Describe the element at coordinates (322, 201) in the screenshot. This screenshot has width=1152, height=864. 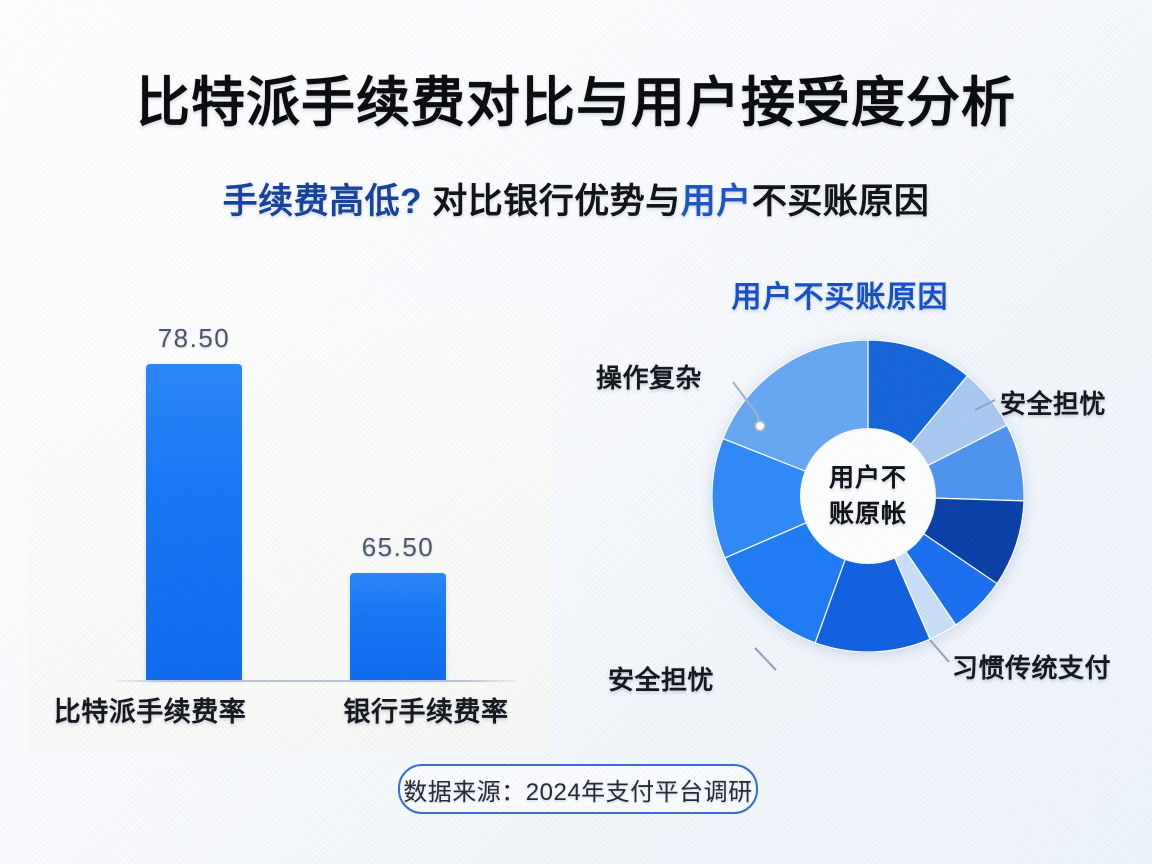
I see `subtitle-part-1: 手续费高低?` at that location.